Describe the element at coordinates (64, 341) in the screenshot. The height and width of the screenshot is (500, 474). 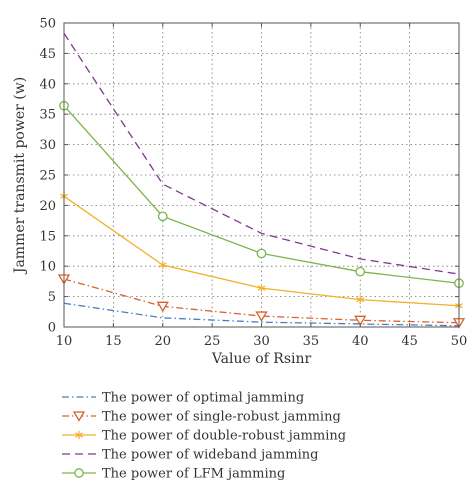
I see `x-tick-label: 10` at that location.